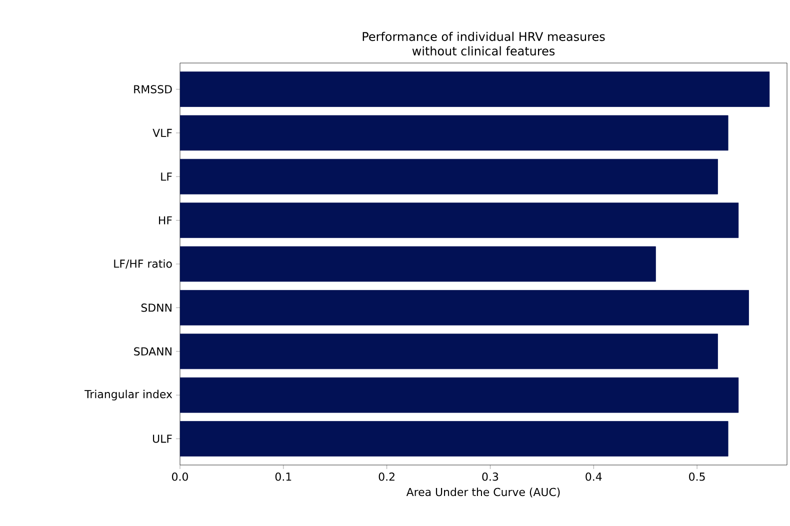  What do you see at coordinates (128, 395) in the screenshot?
I see `y-tick-label: Triangular index` at bounding box center [128, 395].